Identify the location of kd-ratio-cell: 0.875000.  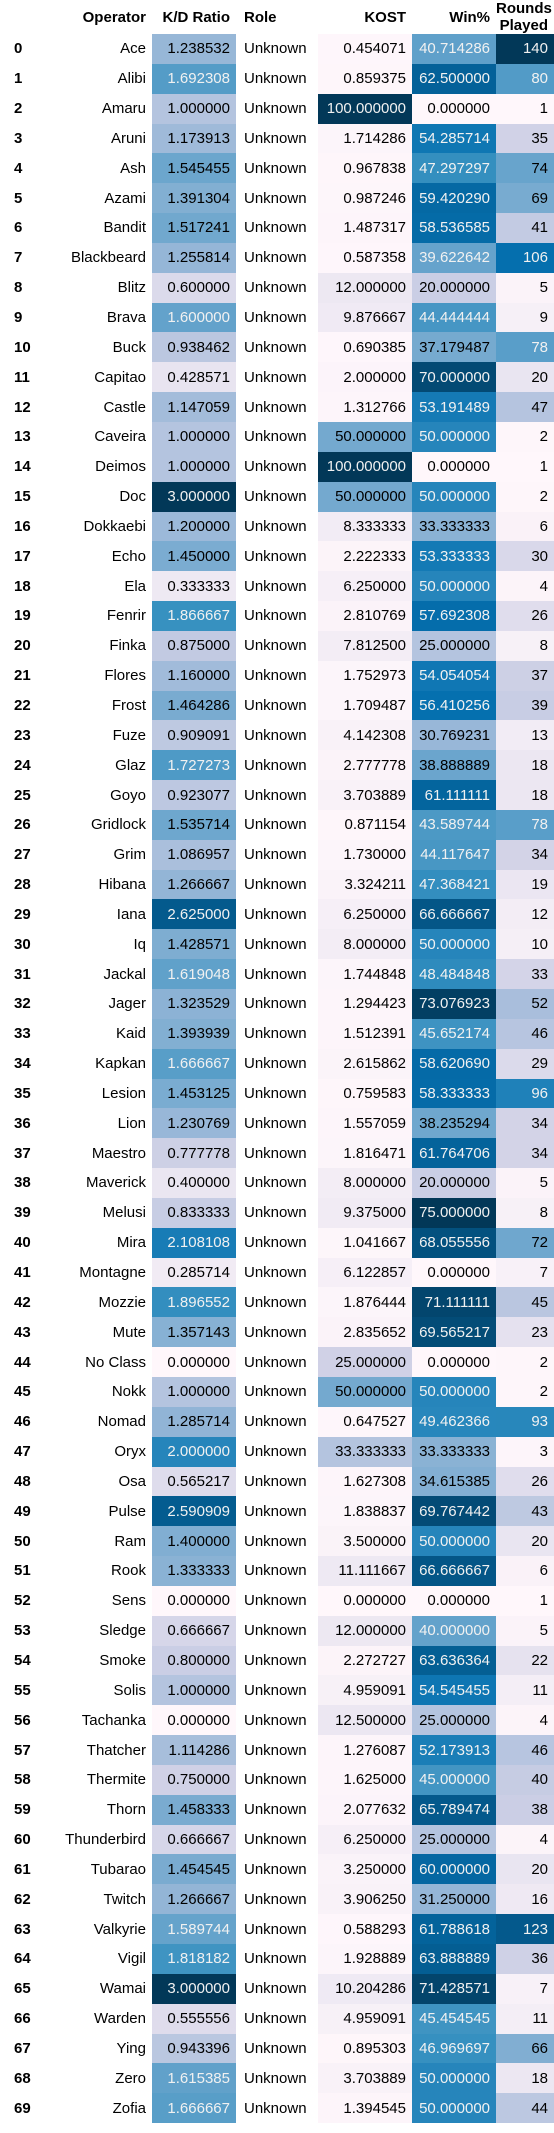
(194, 645).